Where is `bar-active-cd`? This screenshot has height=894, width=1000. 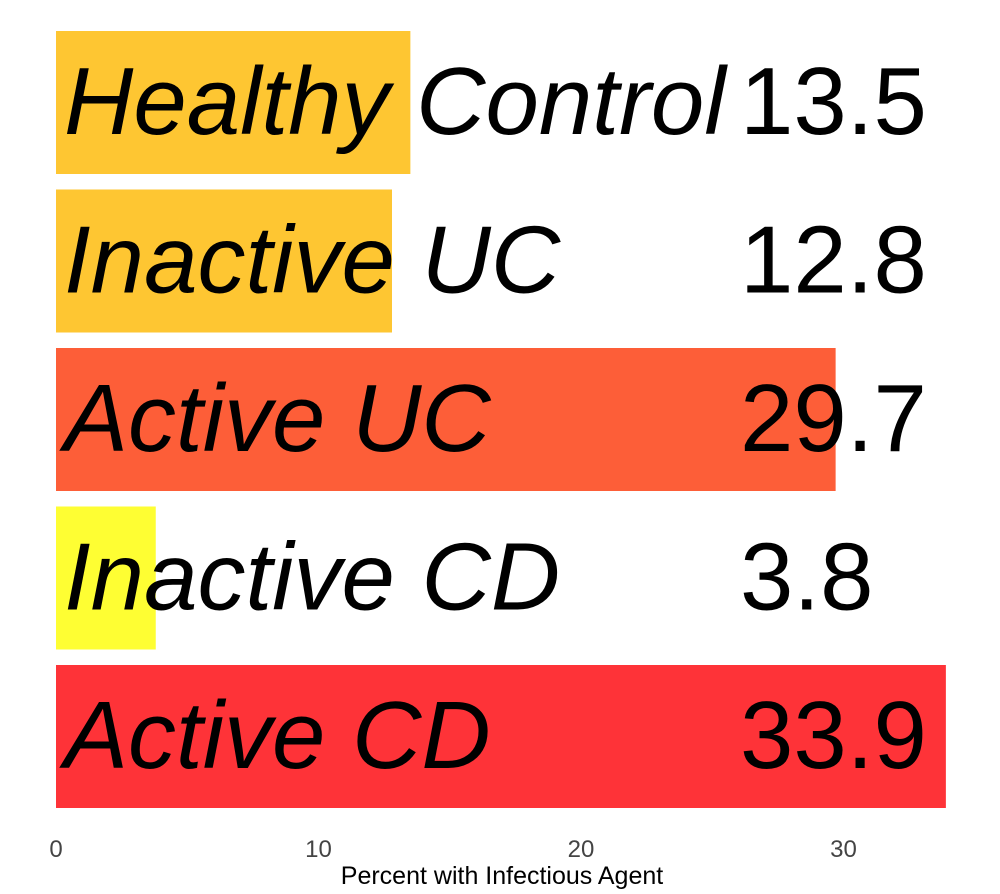 bar-active-cd is located at coordinates (501, 736).